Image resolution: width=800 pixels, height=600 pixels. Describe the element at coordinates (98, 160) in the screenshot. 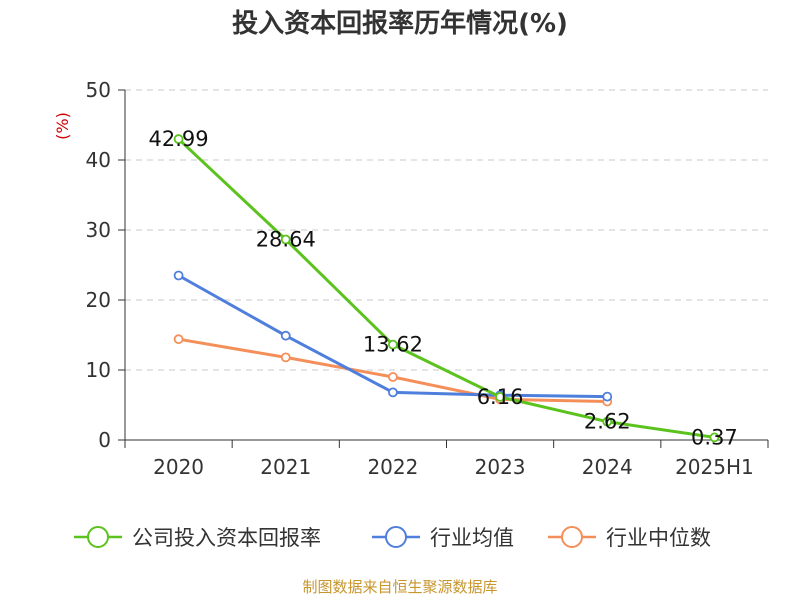

I see `y-tick-label: 40` at that location.